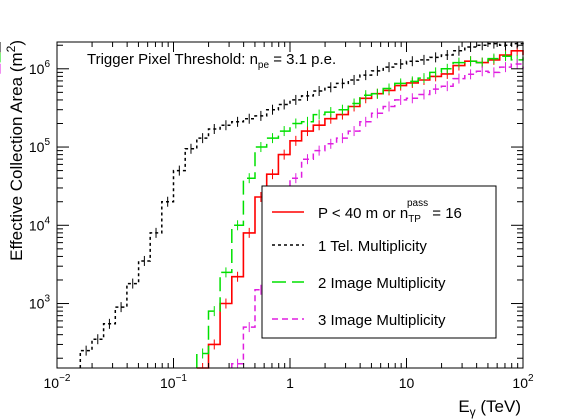 The height and width of the screenshot is (419, 581). What do you see at coordinates (11, 48) in the screenshot?
I see `y-axis-title-sup: 2` at bounding box center [11, 48].